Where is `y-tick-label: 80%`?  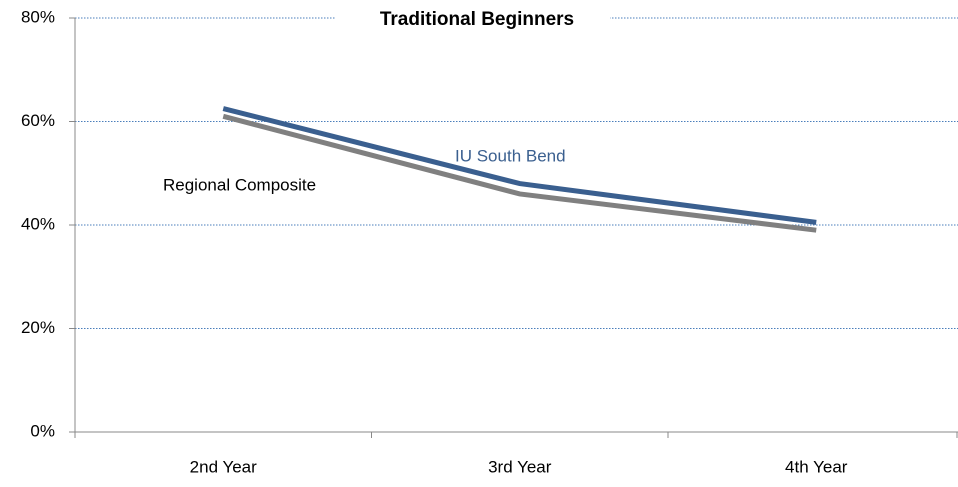
y-tick-label: 80% is located at coordinates (38, 16).